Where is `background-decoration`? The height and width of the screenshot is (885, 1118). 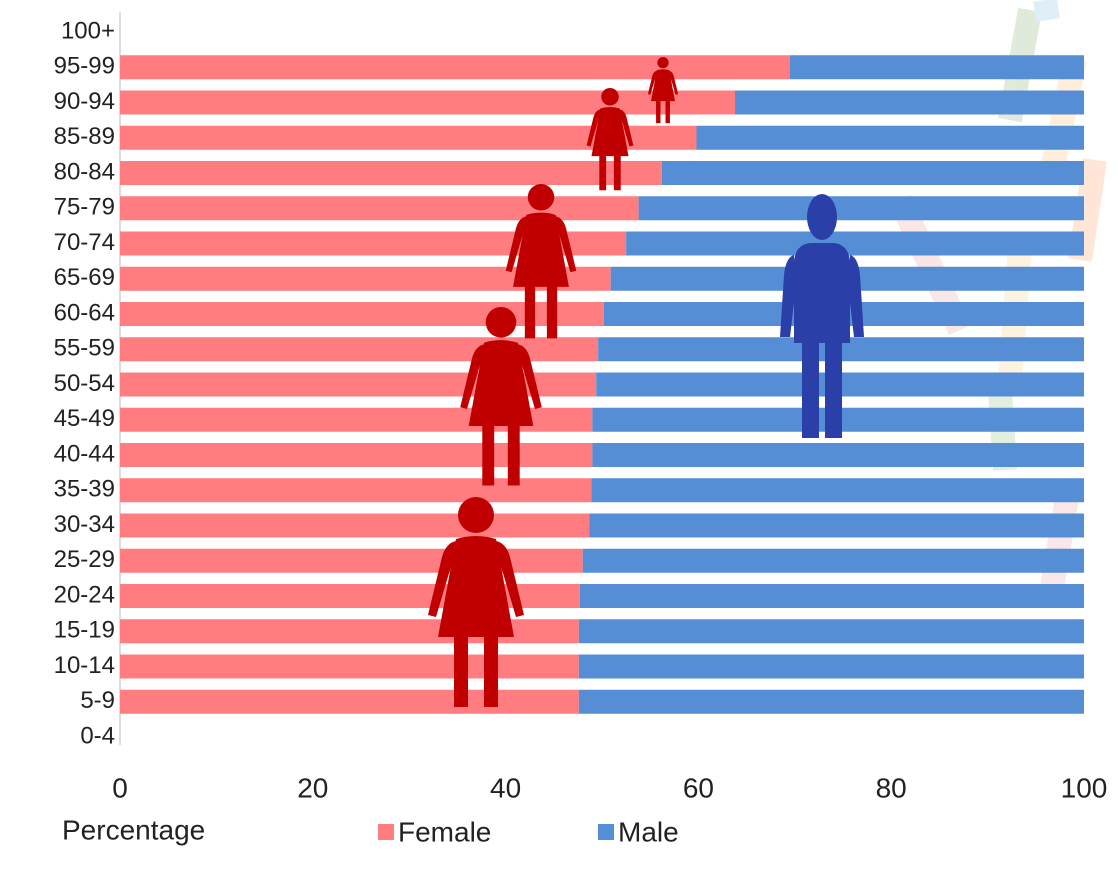 background-decoration is located at coordinates (998, 301).